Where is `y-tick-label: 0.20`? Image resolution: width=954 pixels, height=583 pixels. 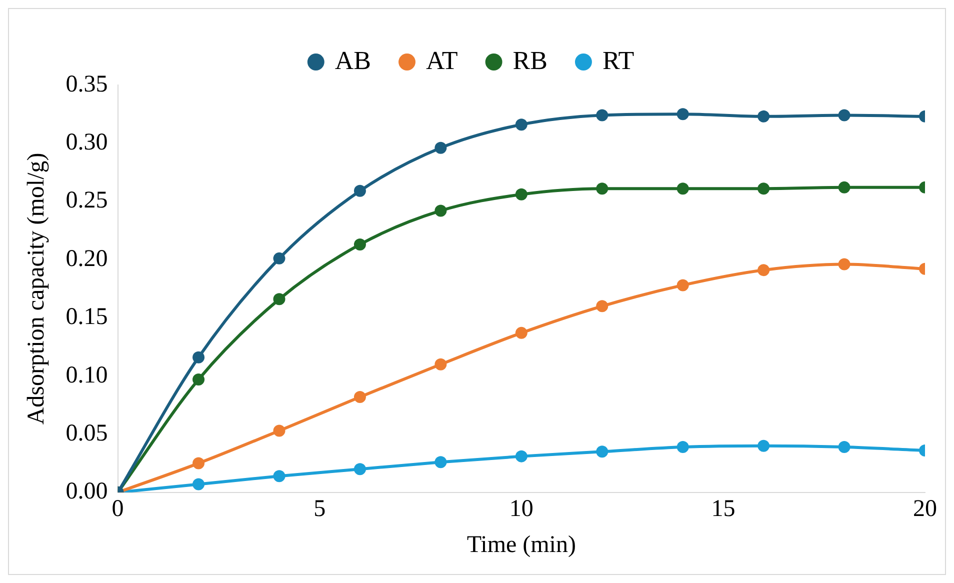 y-tick-label: 0.20 is located at coordinates (87, 259).